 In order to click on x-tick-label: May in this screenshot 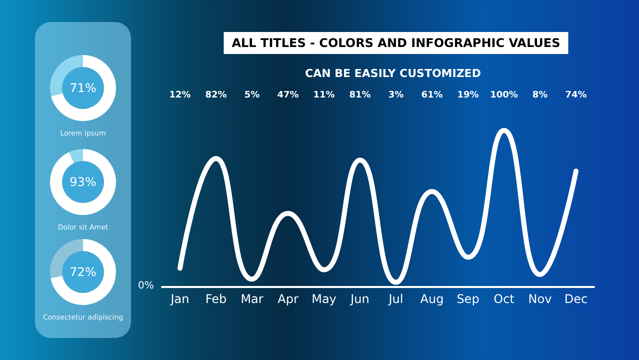, I will do `click(324, 299)`.